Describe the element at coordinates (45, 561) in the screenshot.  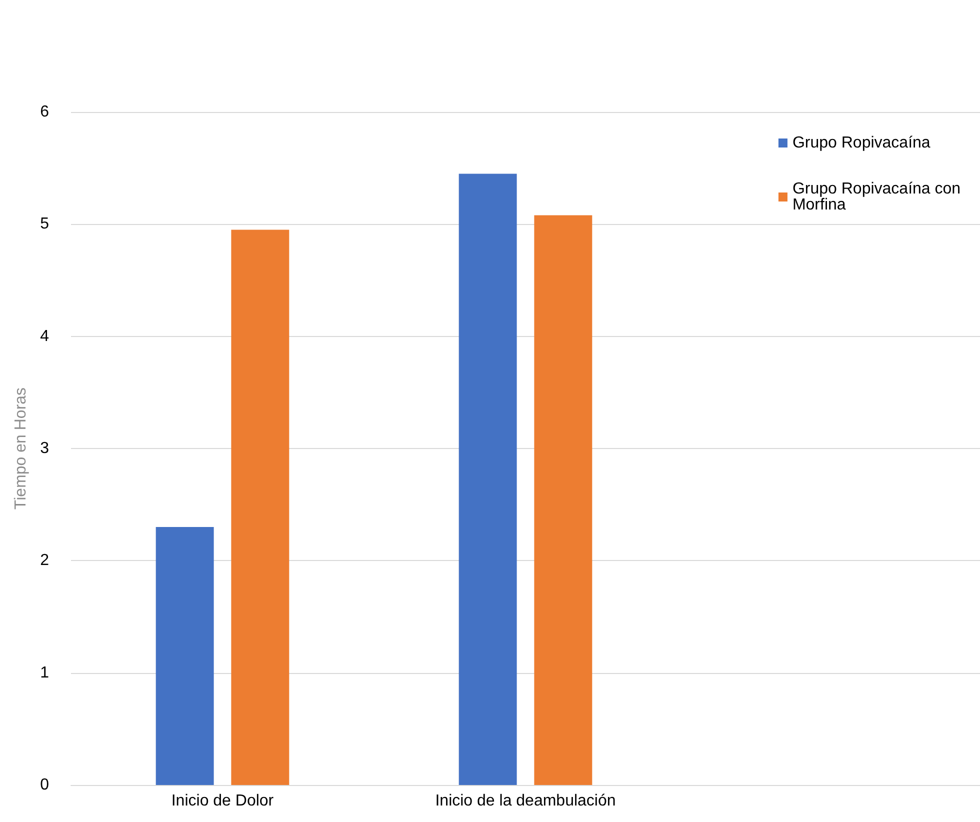
I see `y-tick-label: 2` at that location.